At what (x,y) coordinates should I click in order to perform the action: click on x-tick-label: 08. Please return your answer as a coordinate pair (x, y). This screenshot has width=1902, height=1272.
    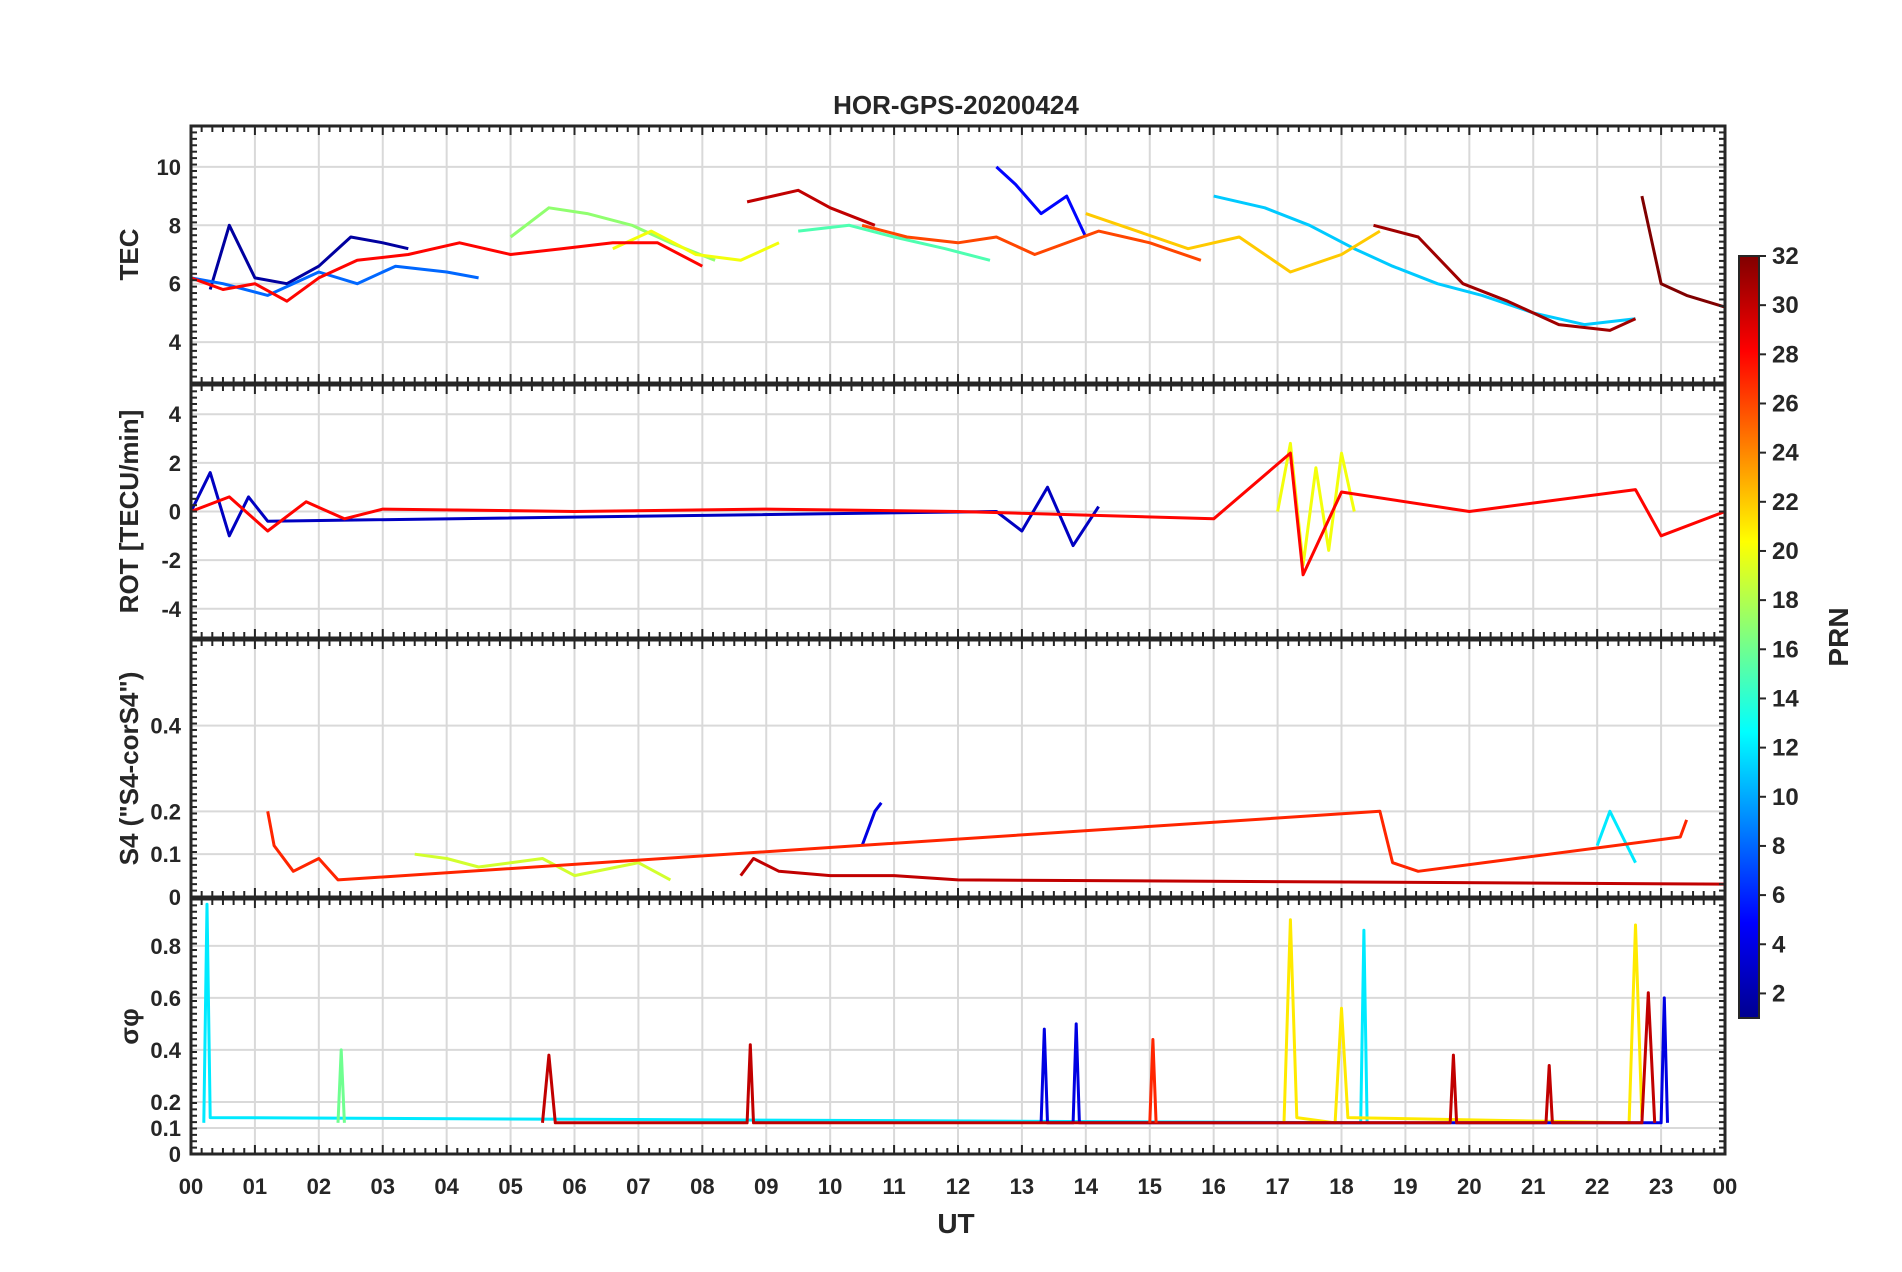
    Looking at the image, I should click on (702, 1186).